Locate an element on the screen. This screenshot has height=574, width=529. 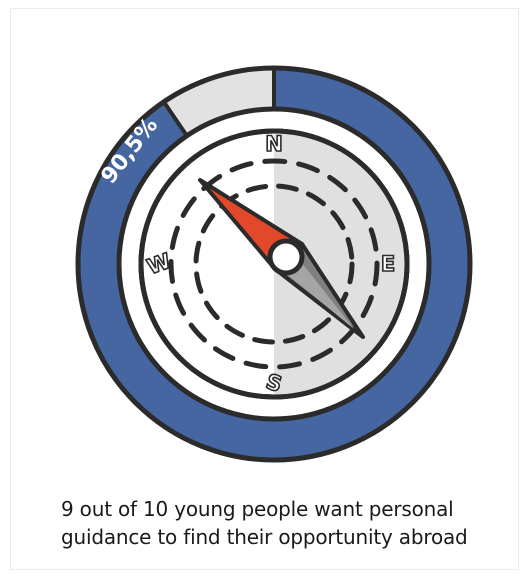
dashed-ring-outer is located at coordinates (274, 264).